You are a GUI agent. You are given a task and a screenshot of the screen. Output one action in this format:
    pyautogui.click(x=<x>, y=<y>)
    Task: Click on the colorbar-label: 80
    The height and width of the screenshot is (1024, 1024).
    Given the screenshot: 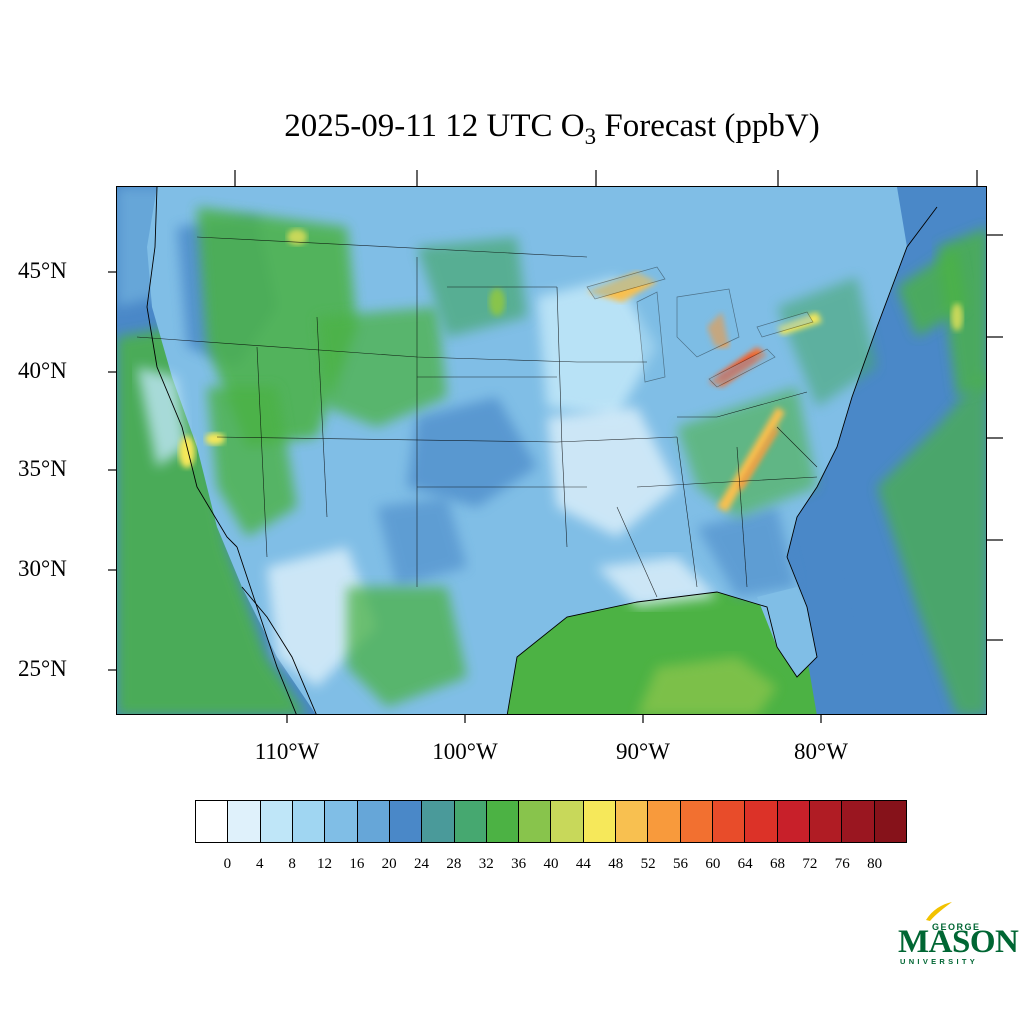 What is the action you would take?
    pyautogui.click(x=875, y=864)
    